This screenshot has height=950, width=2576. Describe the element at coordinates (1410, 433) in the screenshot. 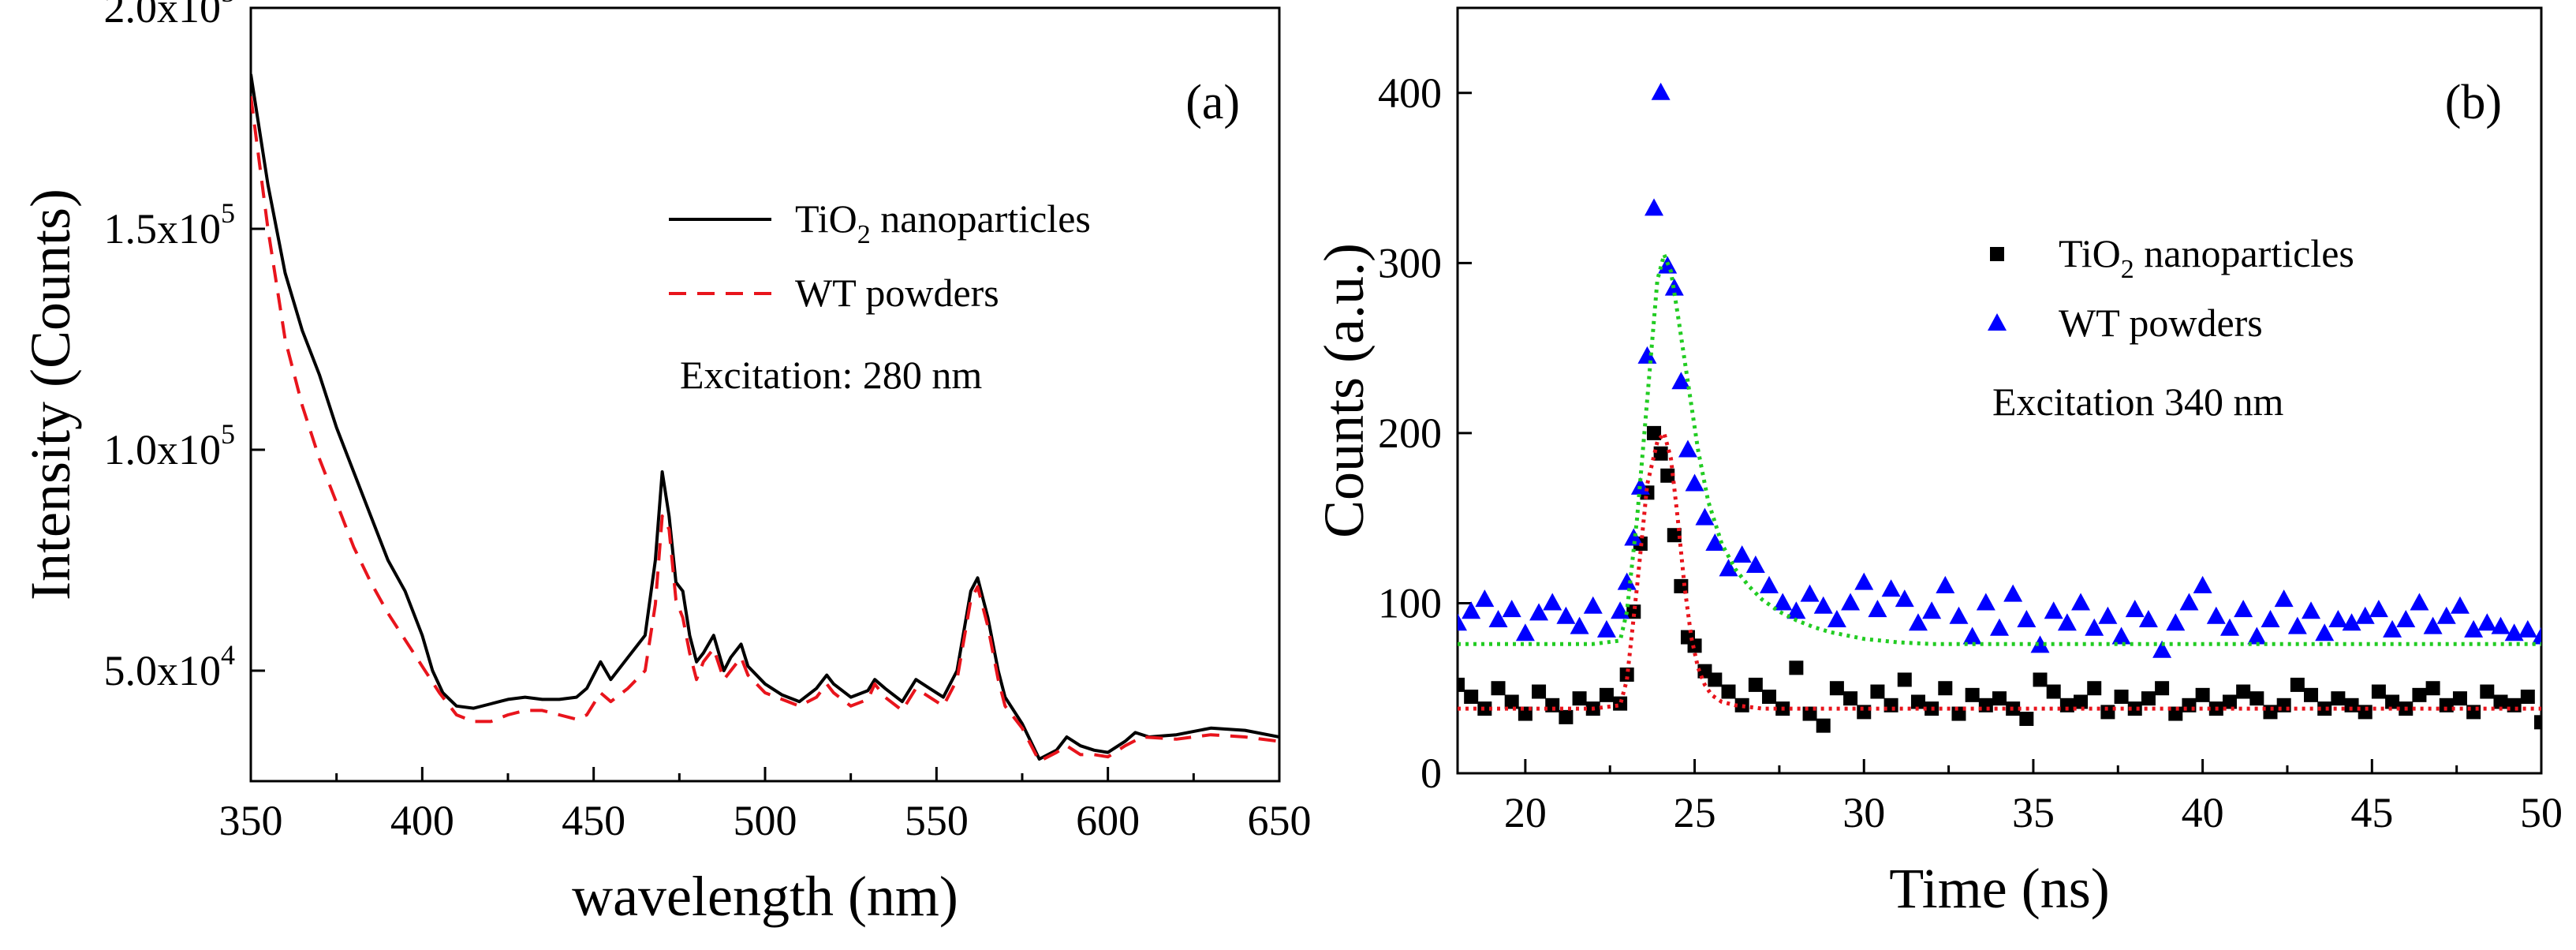

I see `y-tick-label: 200` at that location.